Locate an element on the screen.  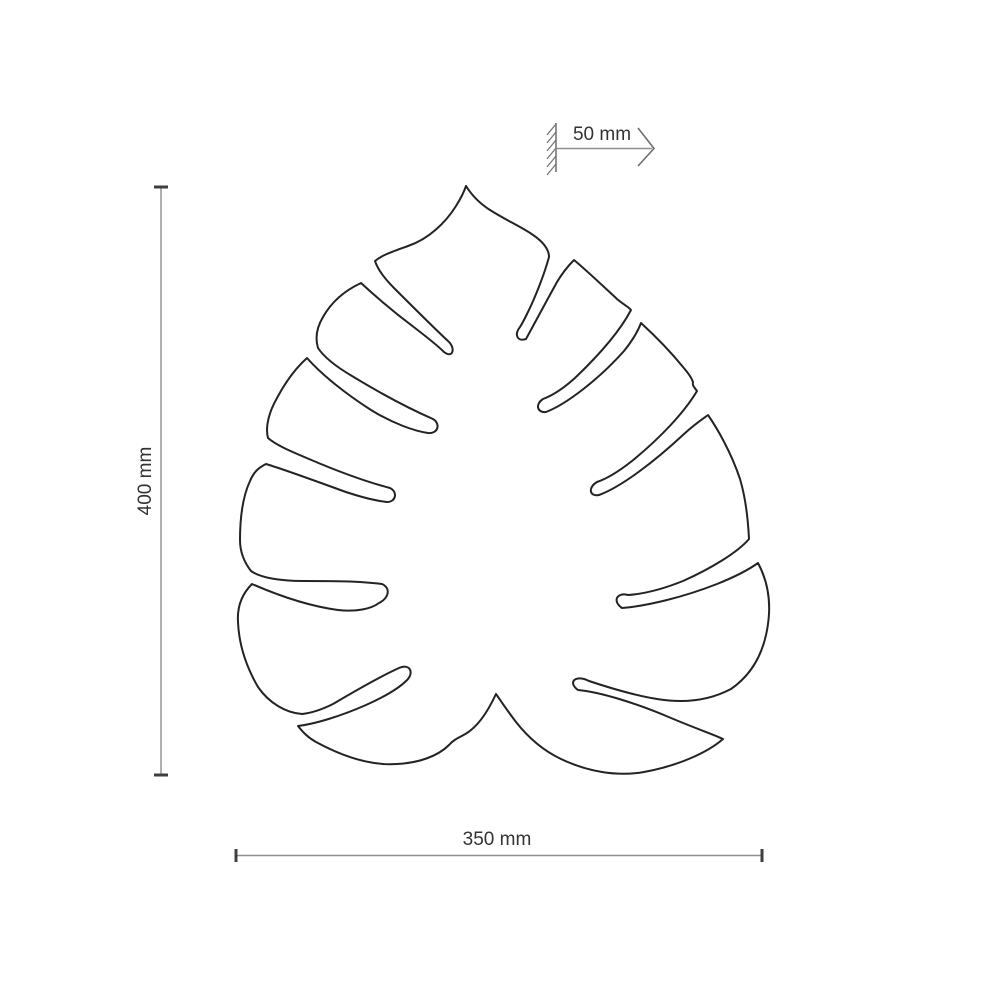
width-dimension-label: 350 mm is located at coordinates (497, 839).